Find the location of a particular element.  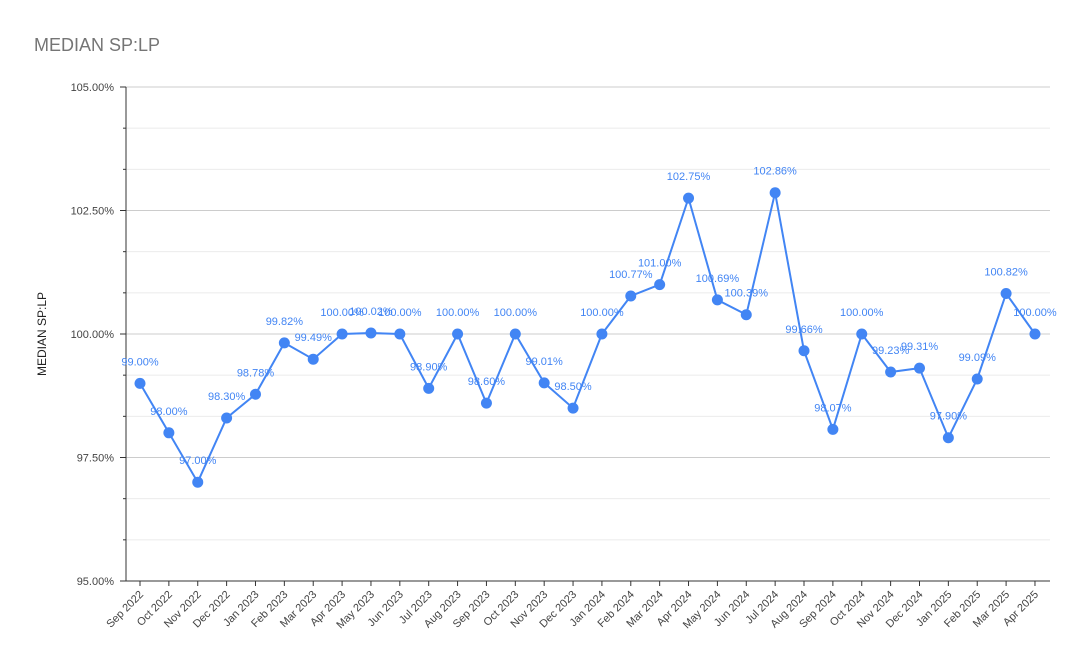

data-label: 101.00% is located at coordinates (660, 264).